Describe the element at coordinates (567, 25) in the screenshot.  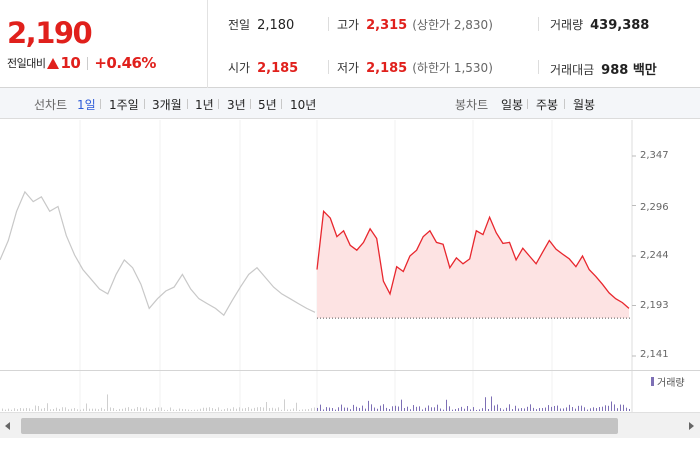
I see `stat-label: 거래량` at that location.